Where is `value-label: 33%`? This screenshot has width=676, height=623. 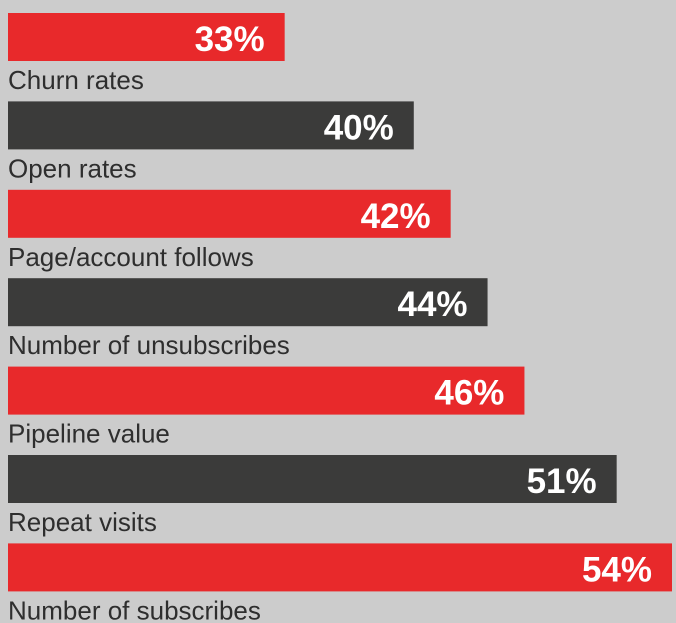
value-label: 33% is located at coordinates (230, 39).